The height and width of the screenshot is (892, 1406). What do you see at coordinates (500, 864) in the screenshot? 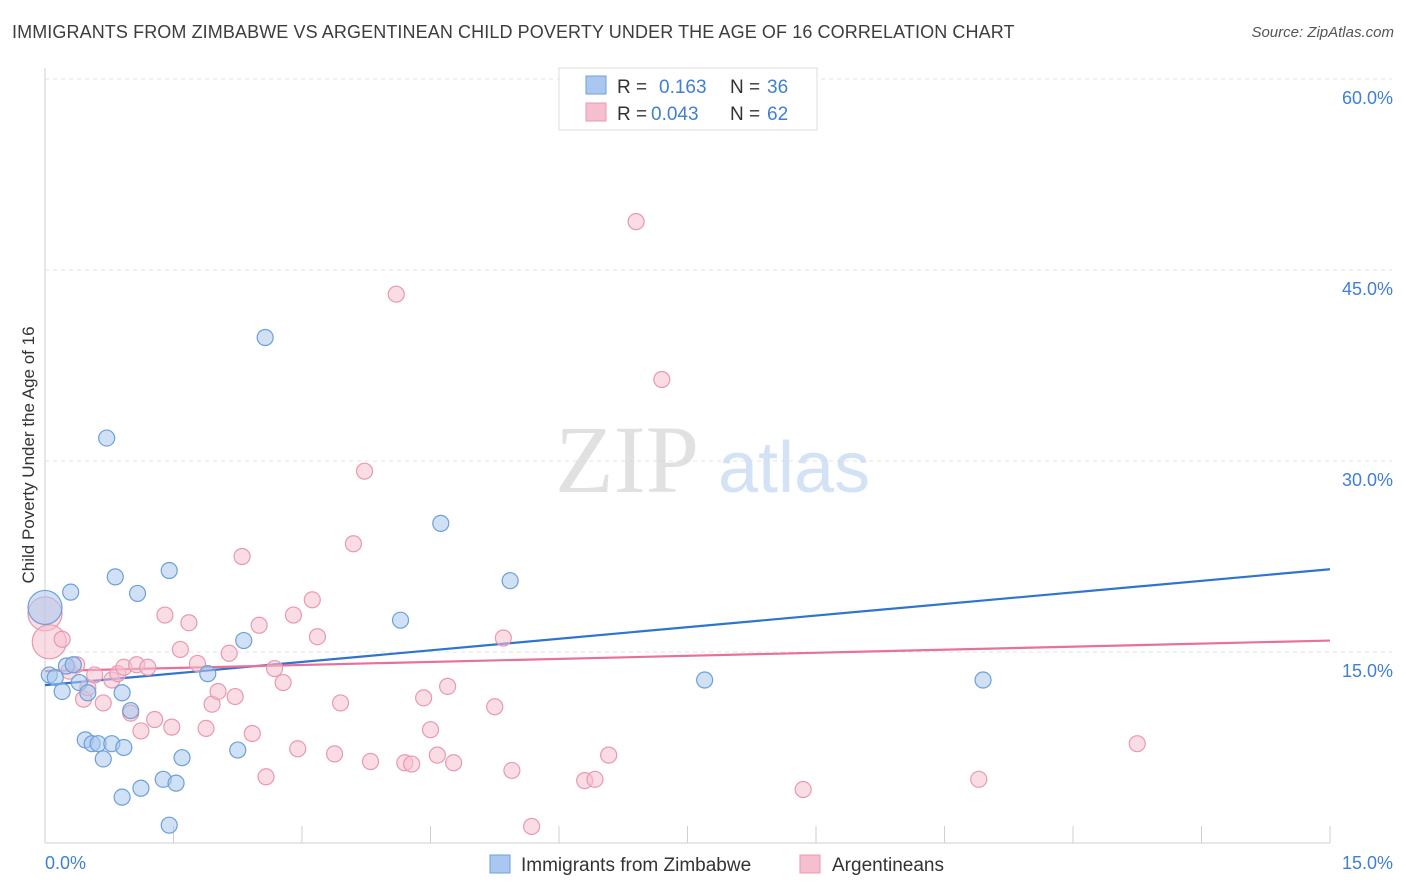
I see `bottom-legend-swatch-blue` at bounding box center [500, 864].